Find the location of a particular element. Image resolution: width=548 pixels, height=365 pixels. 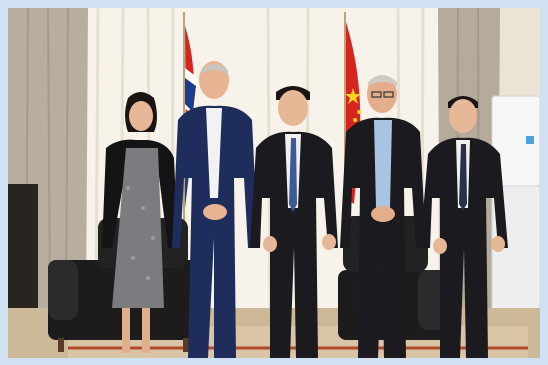

flag-star is located at coordinates (353, 96).